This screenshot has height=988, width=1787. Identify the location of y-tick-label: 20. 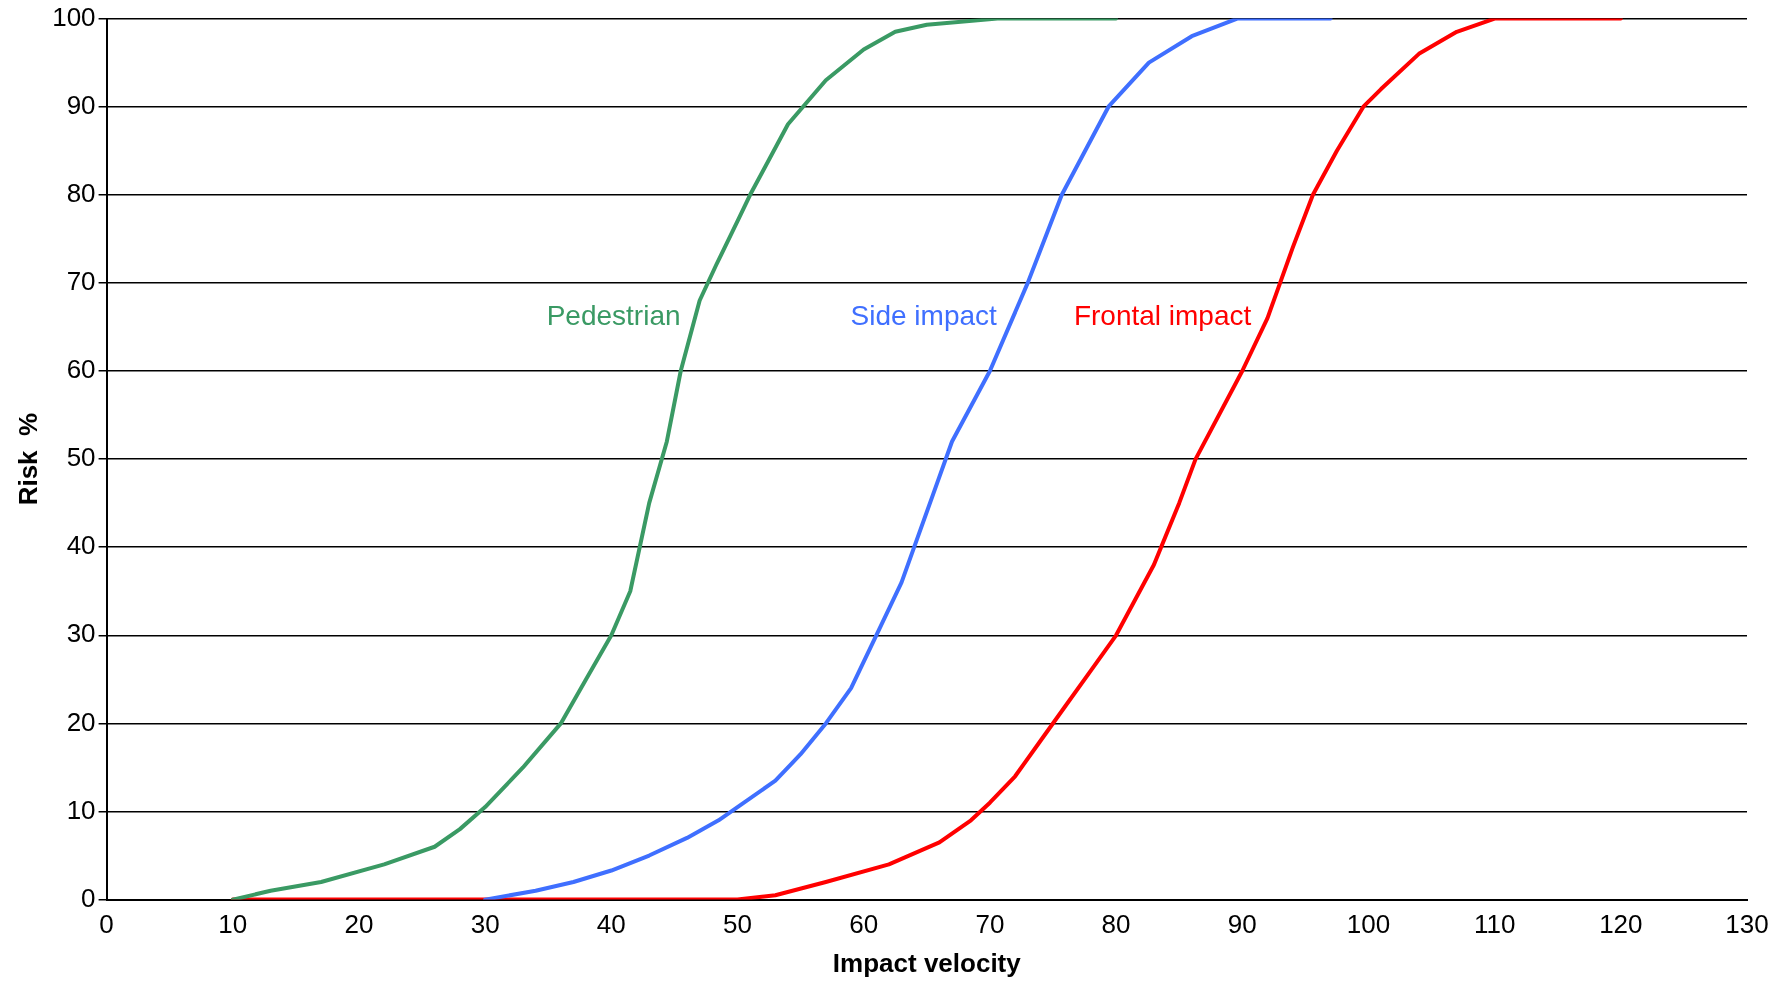
(81, 721).